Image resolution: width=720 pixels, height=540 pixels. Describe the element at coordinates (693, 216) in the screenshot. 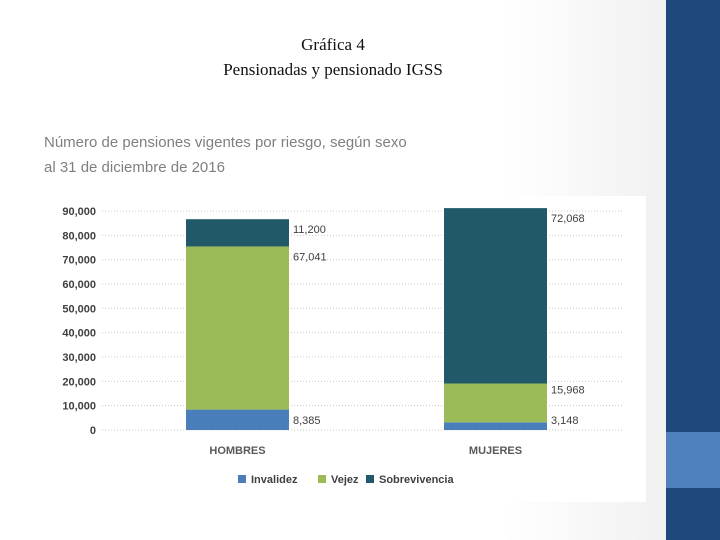

I see `sidebar-dark-panel` at that location.